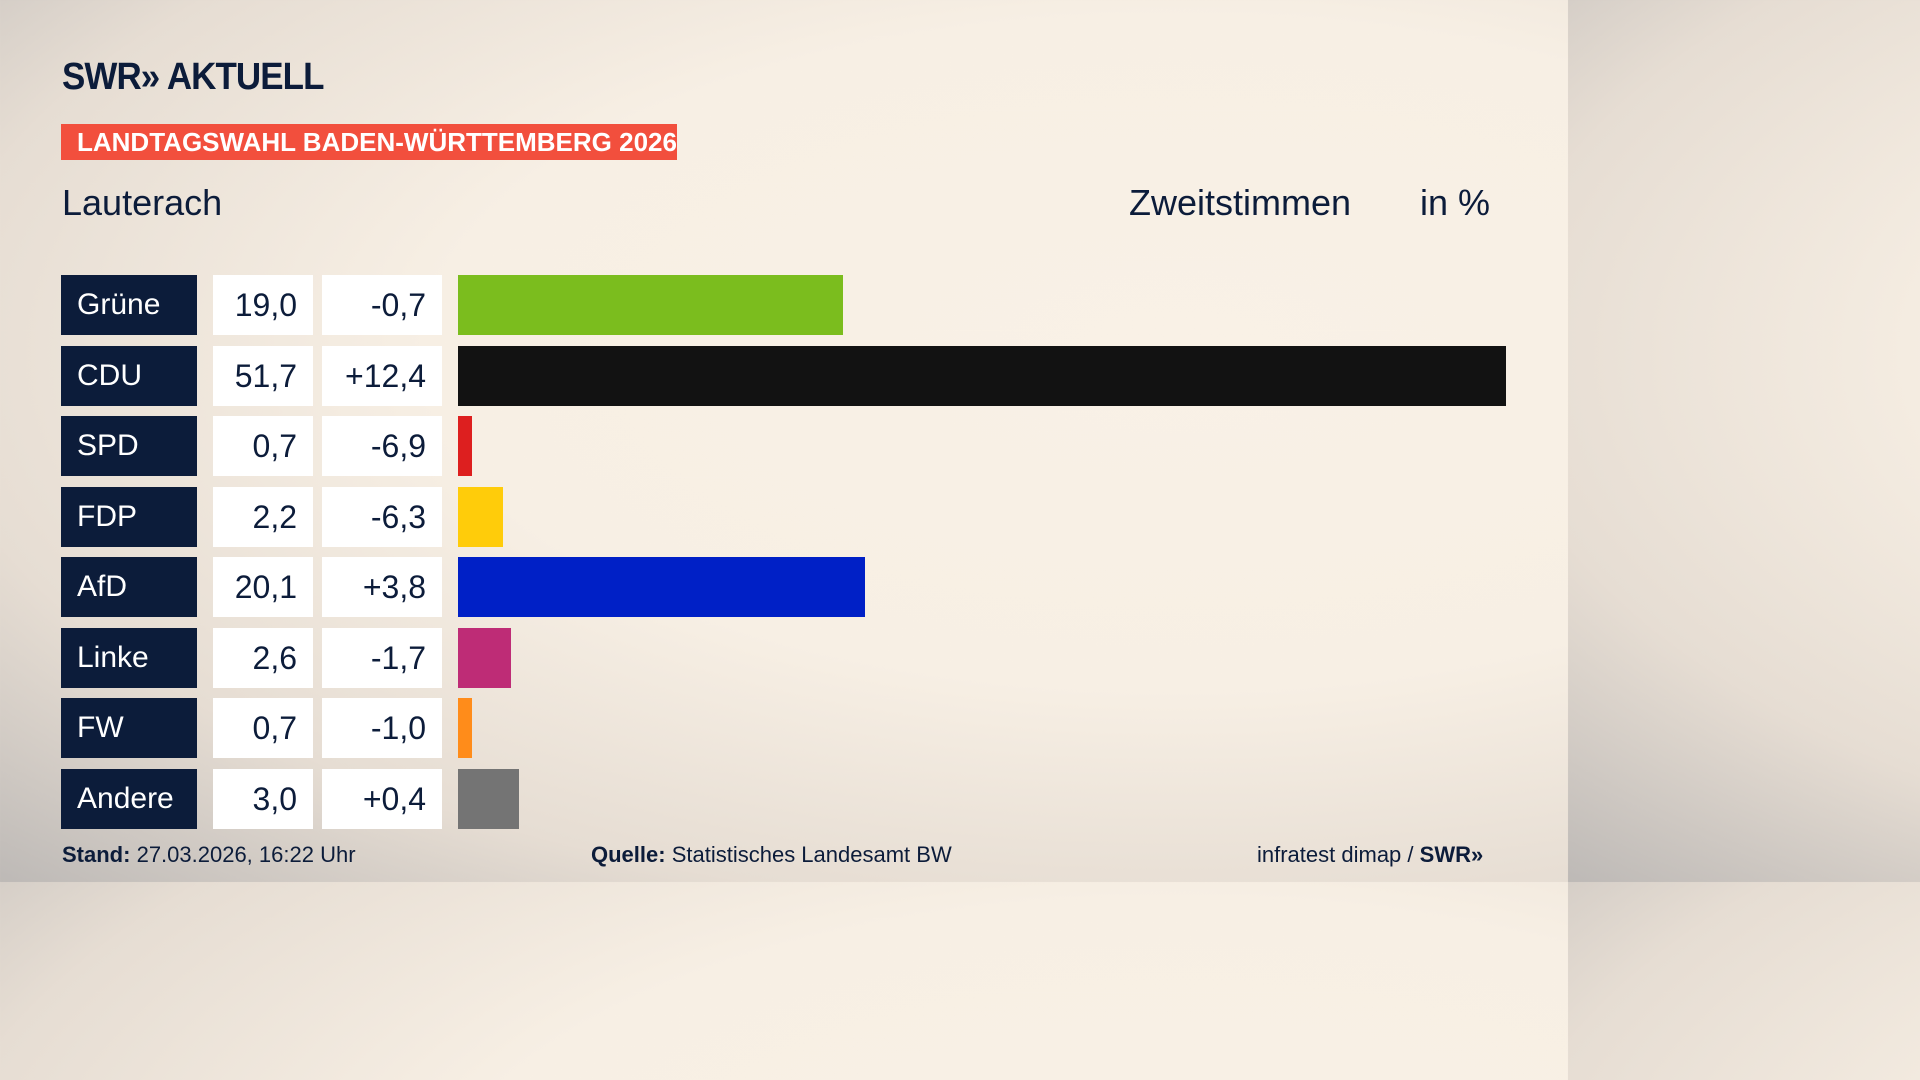 This screenshot has height=1080, width=1920. I want to click on source-value: Statistisches Landesamt BW, so click(811, 854).